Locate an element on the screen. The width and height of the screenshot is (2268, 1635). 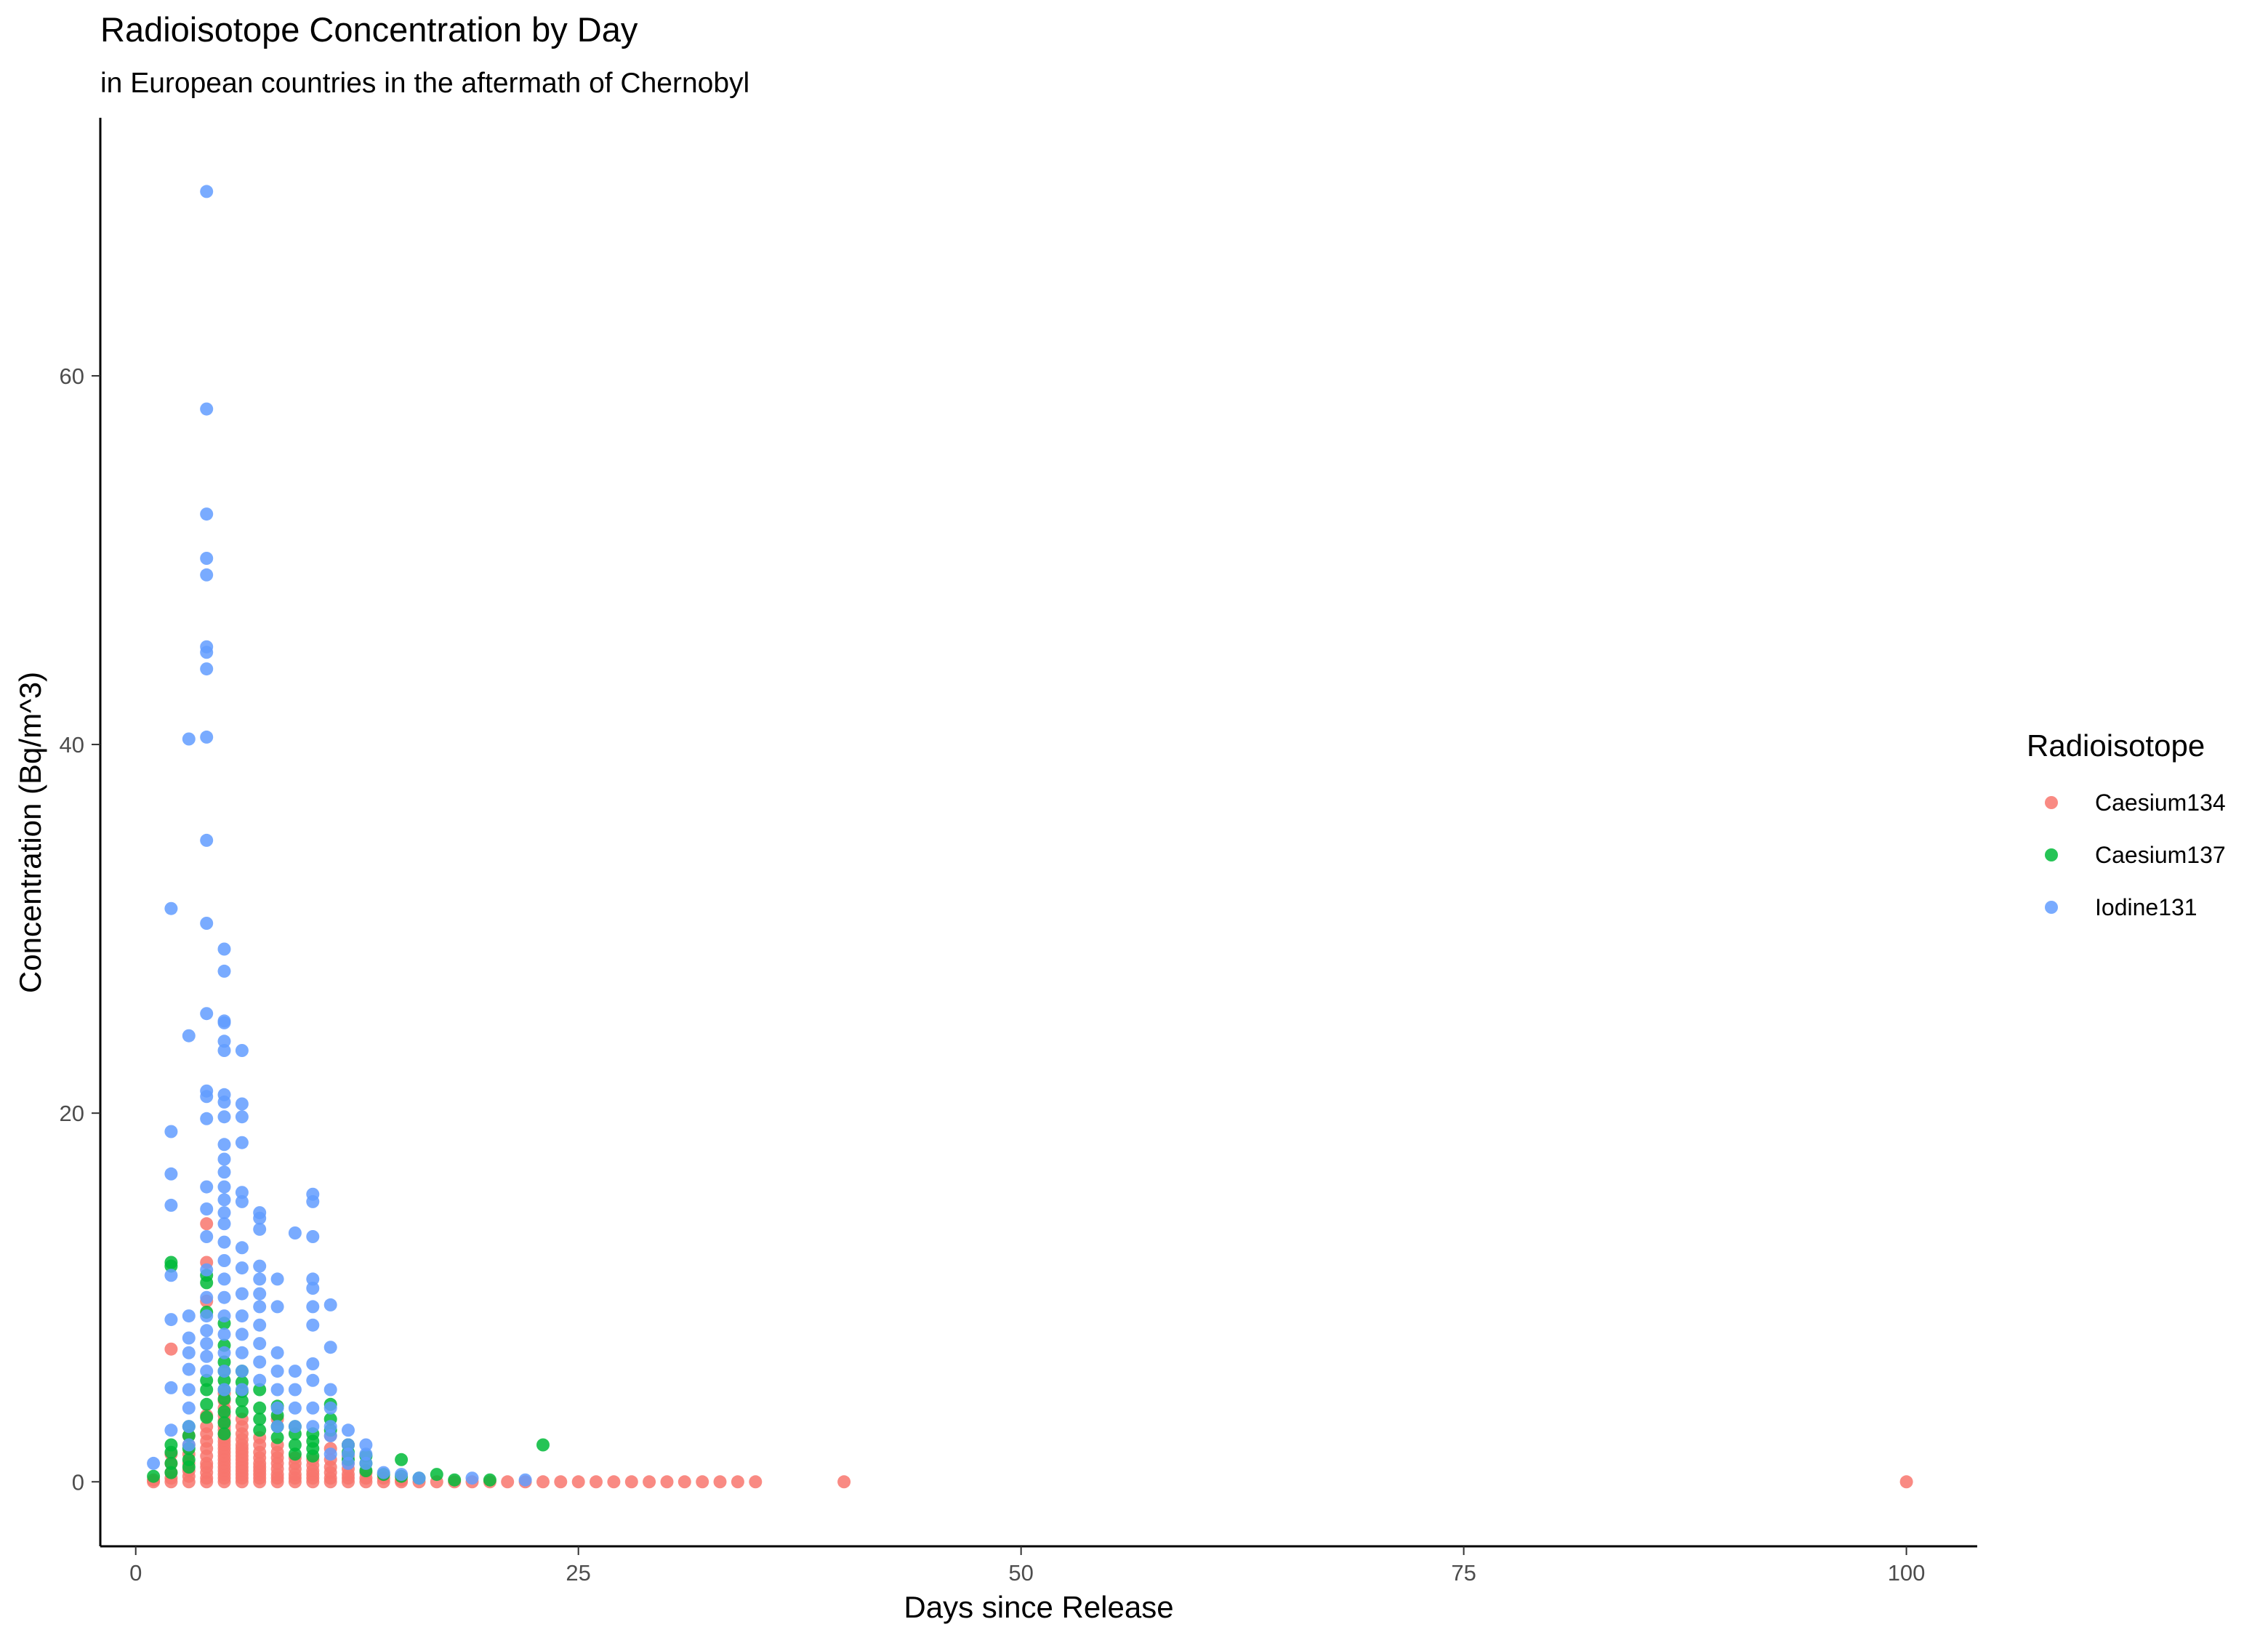
x-axis-ticks: 0 25 50 75 100 is located at coordinates (1027, 1566).